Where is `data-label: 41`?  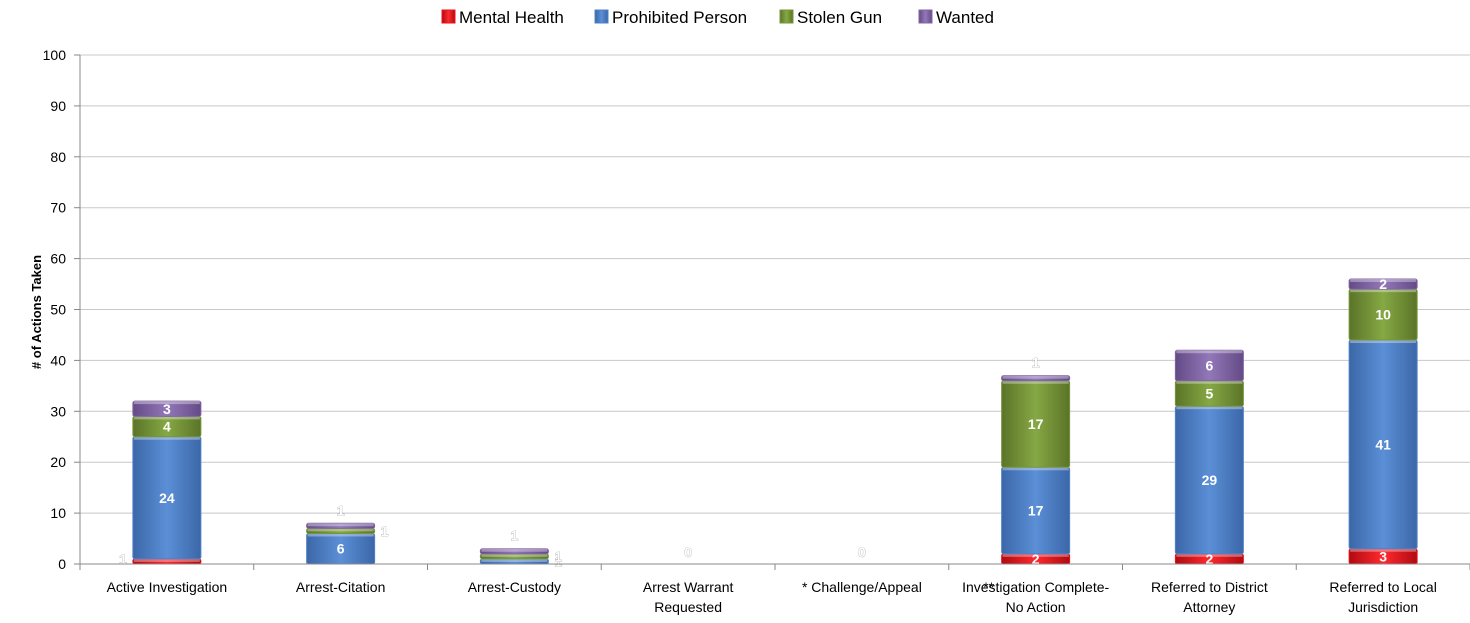
data-label: 41 is located at coordinates (1383, 444).